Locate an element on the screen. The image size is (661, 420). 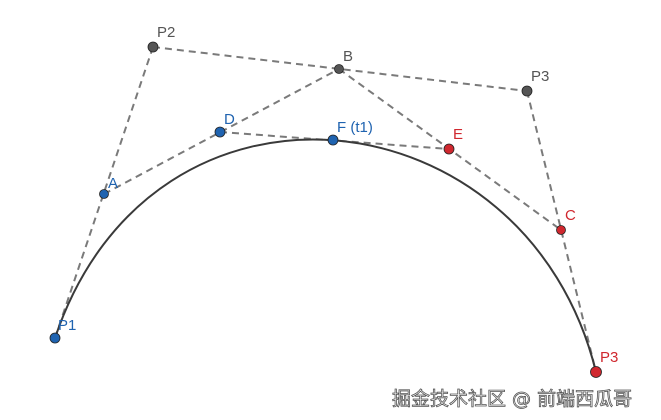
dashed-line-P1-P2 is located at coordinates (104, 192).